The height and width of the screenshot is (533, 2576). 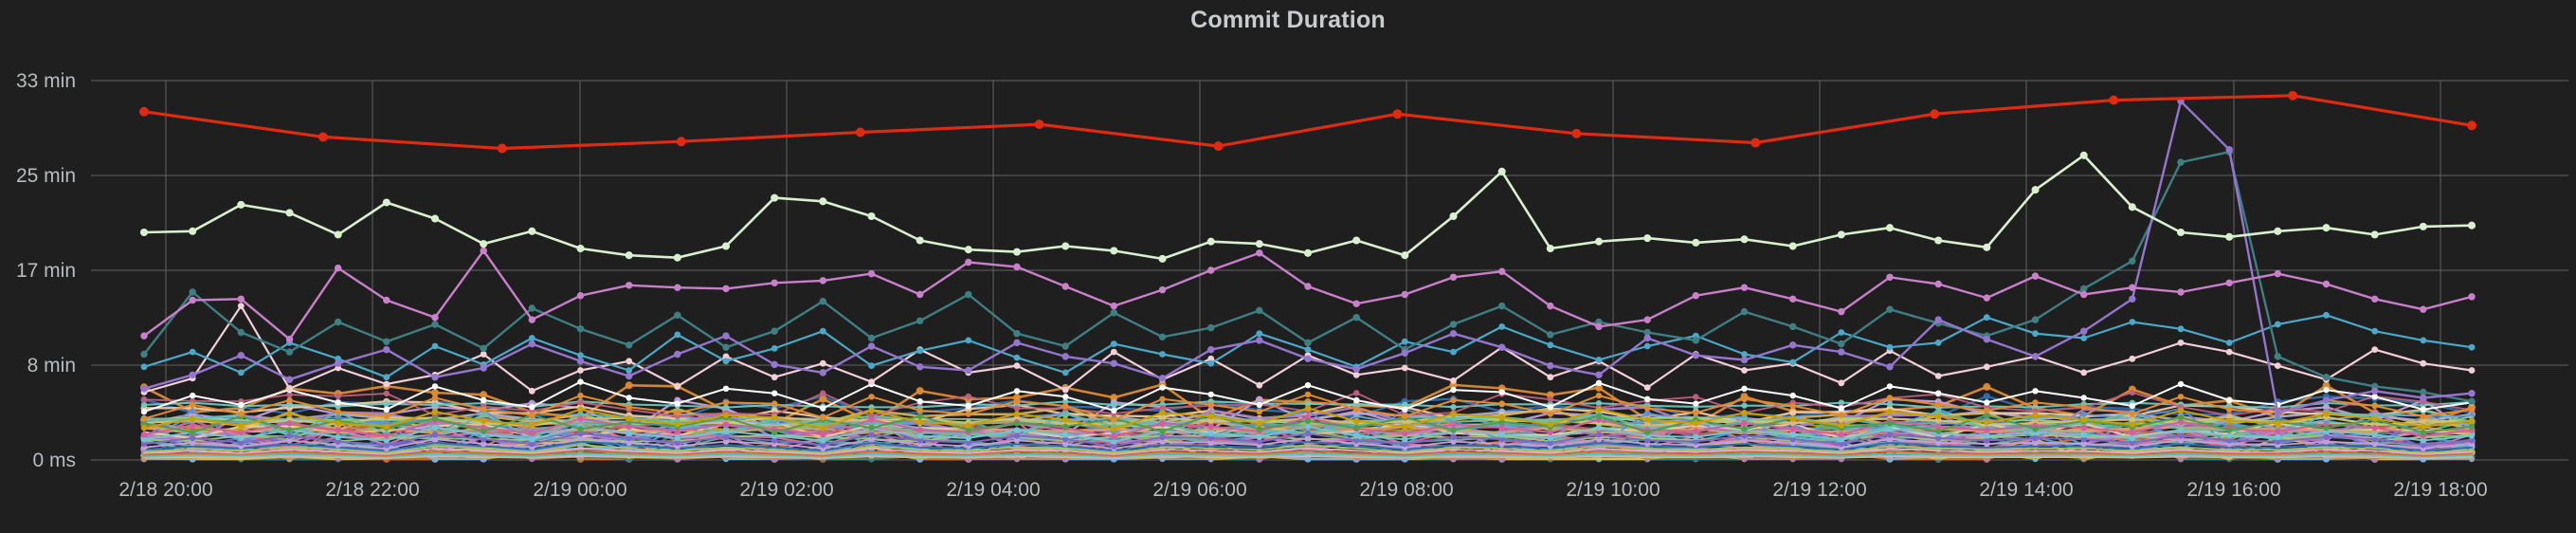 I want to click on x-axis-tick-label: 2/19 14:00, so click(x=2026, y=490).